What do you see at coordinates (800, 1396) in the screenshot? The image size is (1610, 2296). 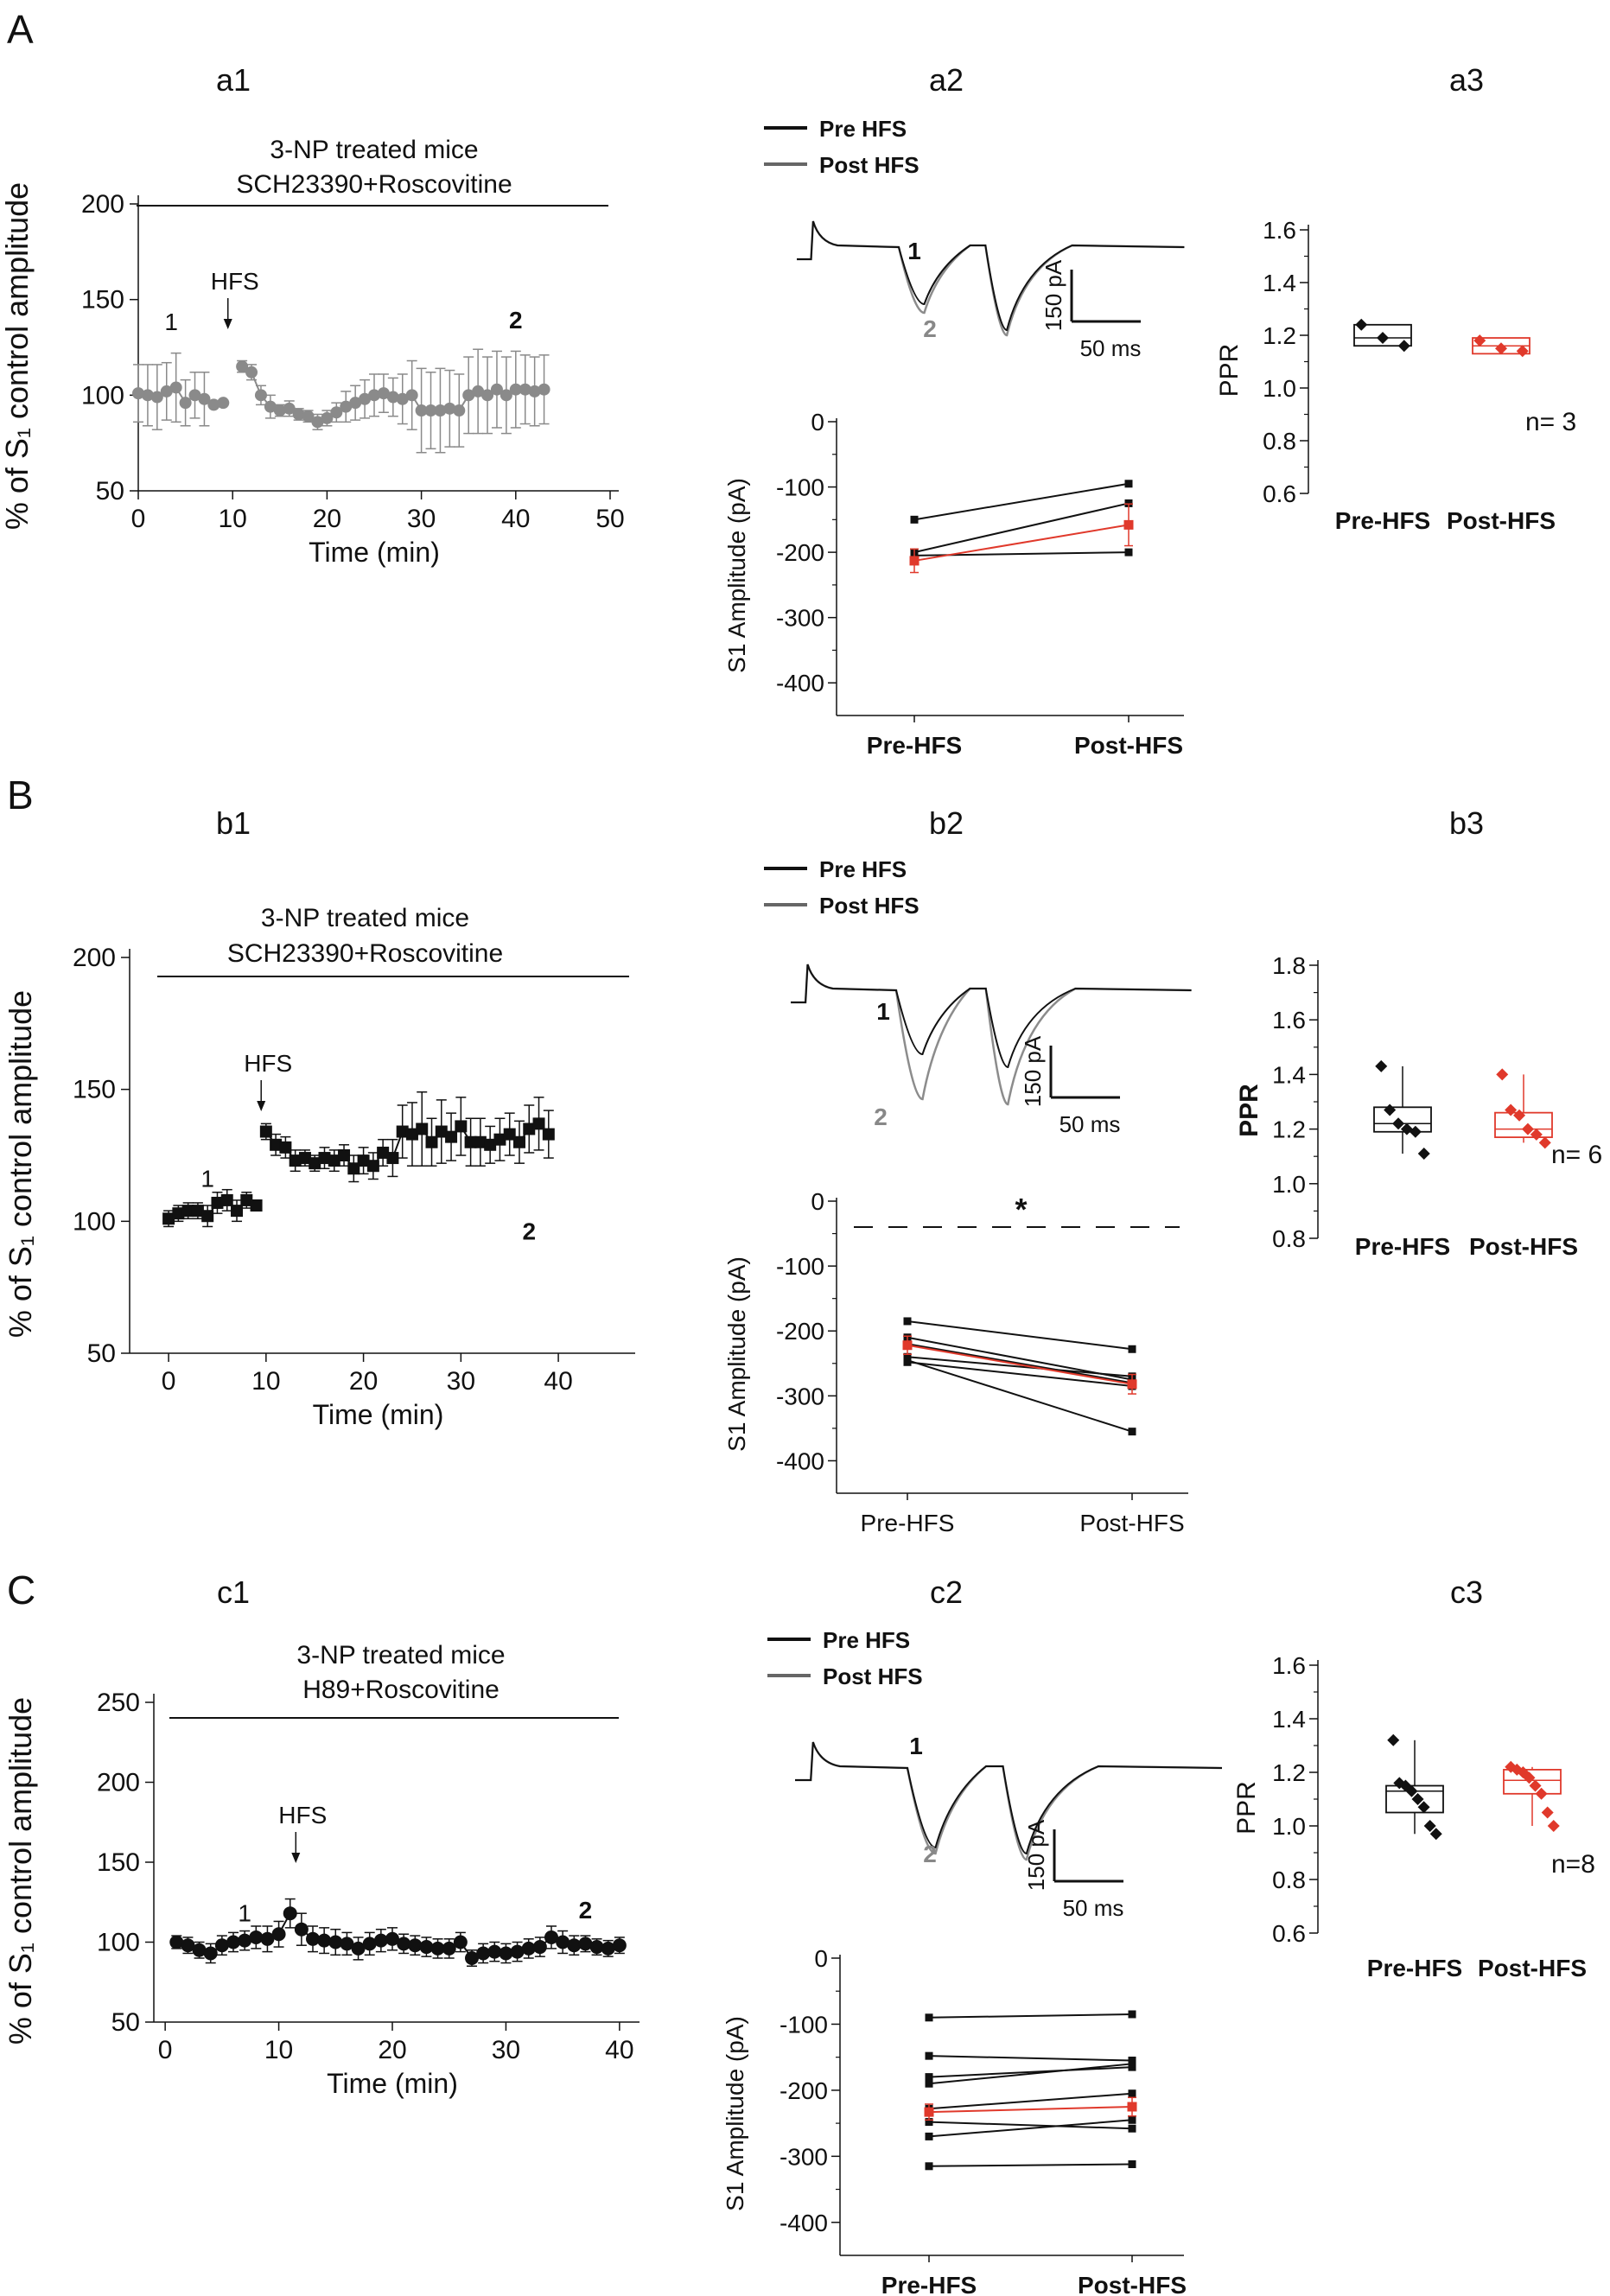 I see `y-tick-label: -300` at bounding box center [800, 1396].